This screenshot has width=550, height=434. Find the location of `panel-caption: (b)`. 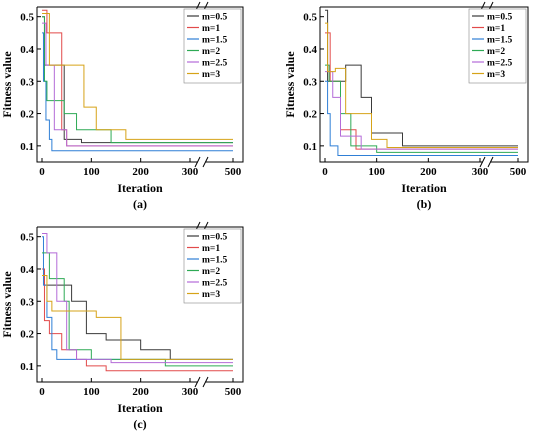

panel-caption: (b) is located at coordinates (424, 204).